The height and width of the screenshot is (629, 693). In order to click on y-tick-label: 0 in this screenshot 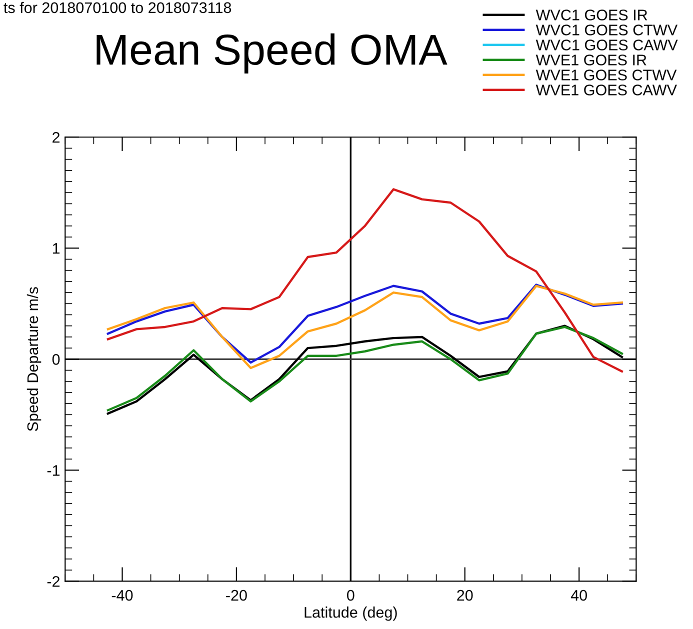, I will do `click(56, 359)`.